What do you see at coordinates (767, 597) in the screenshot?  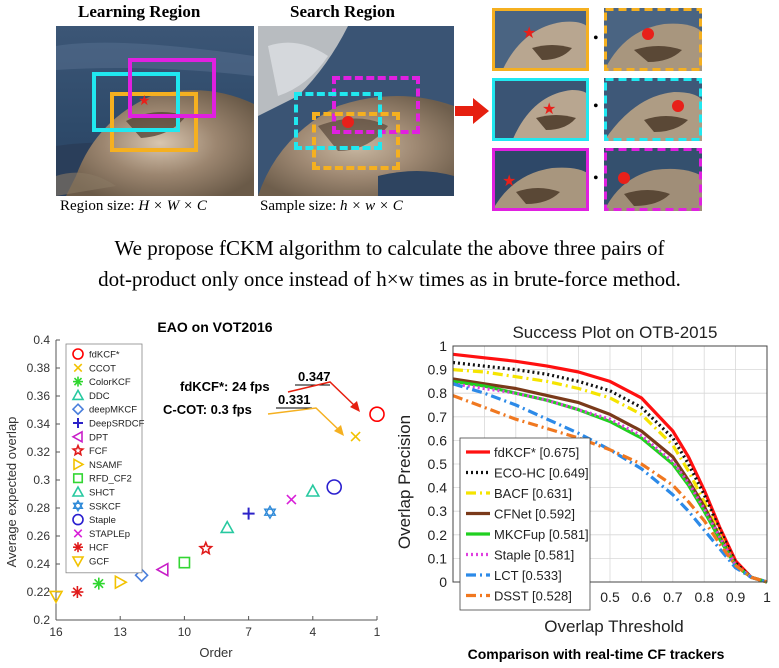 I see `otb-xtick-label: 1` at bounding box center [767, 597].